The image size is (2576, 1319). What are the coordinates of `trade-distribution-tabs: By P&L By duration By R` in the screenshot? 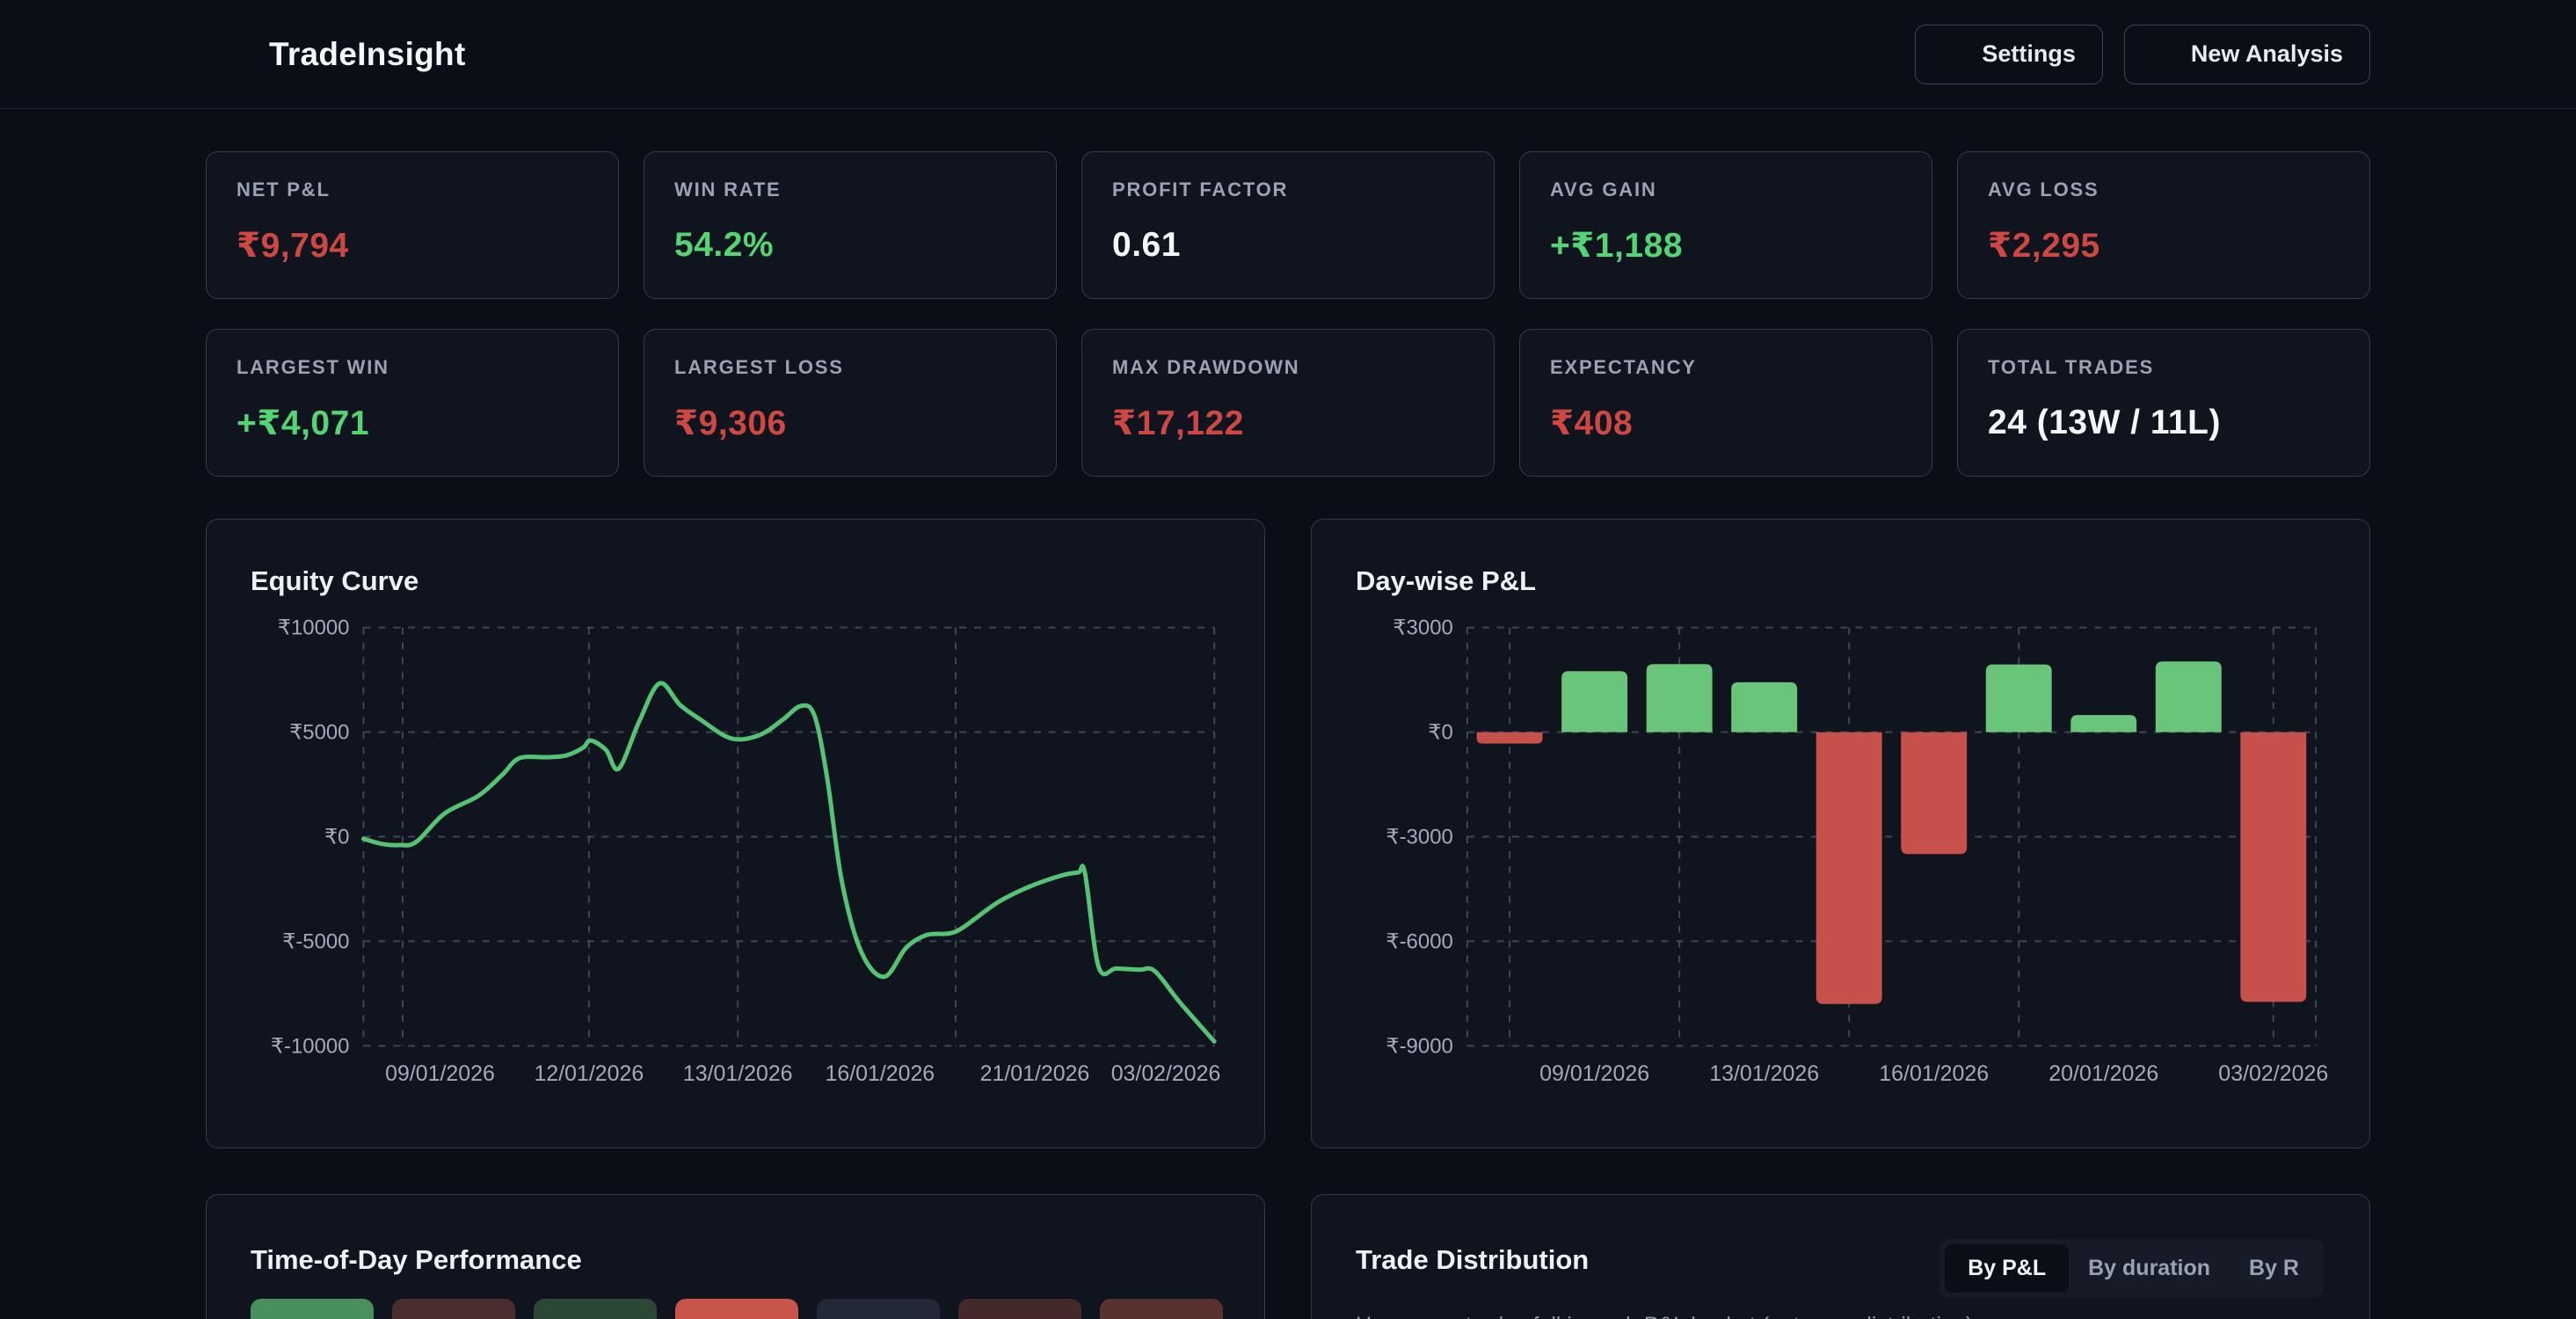 It's located at (2131, 1268).